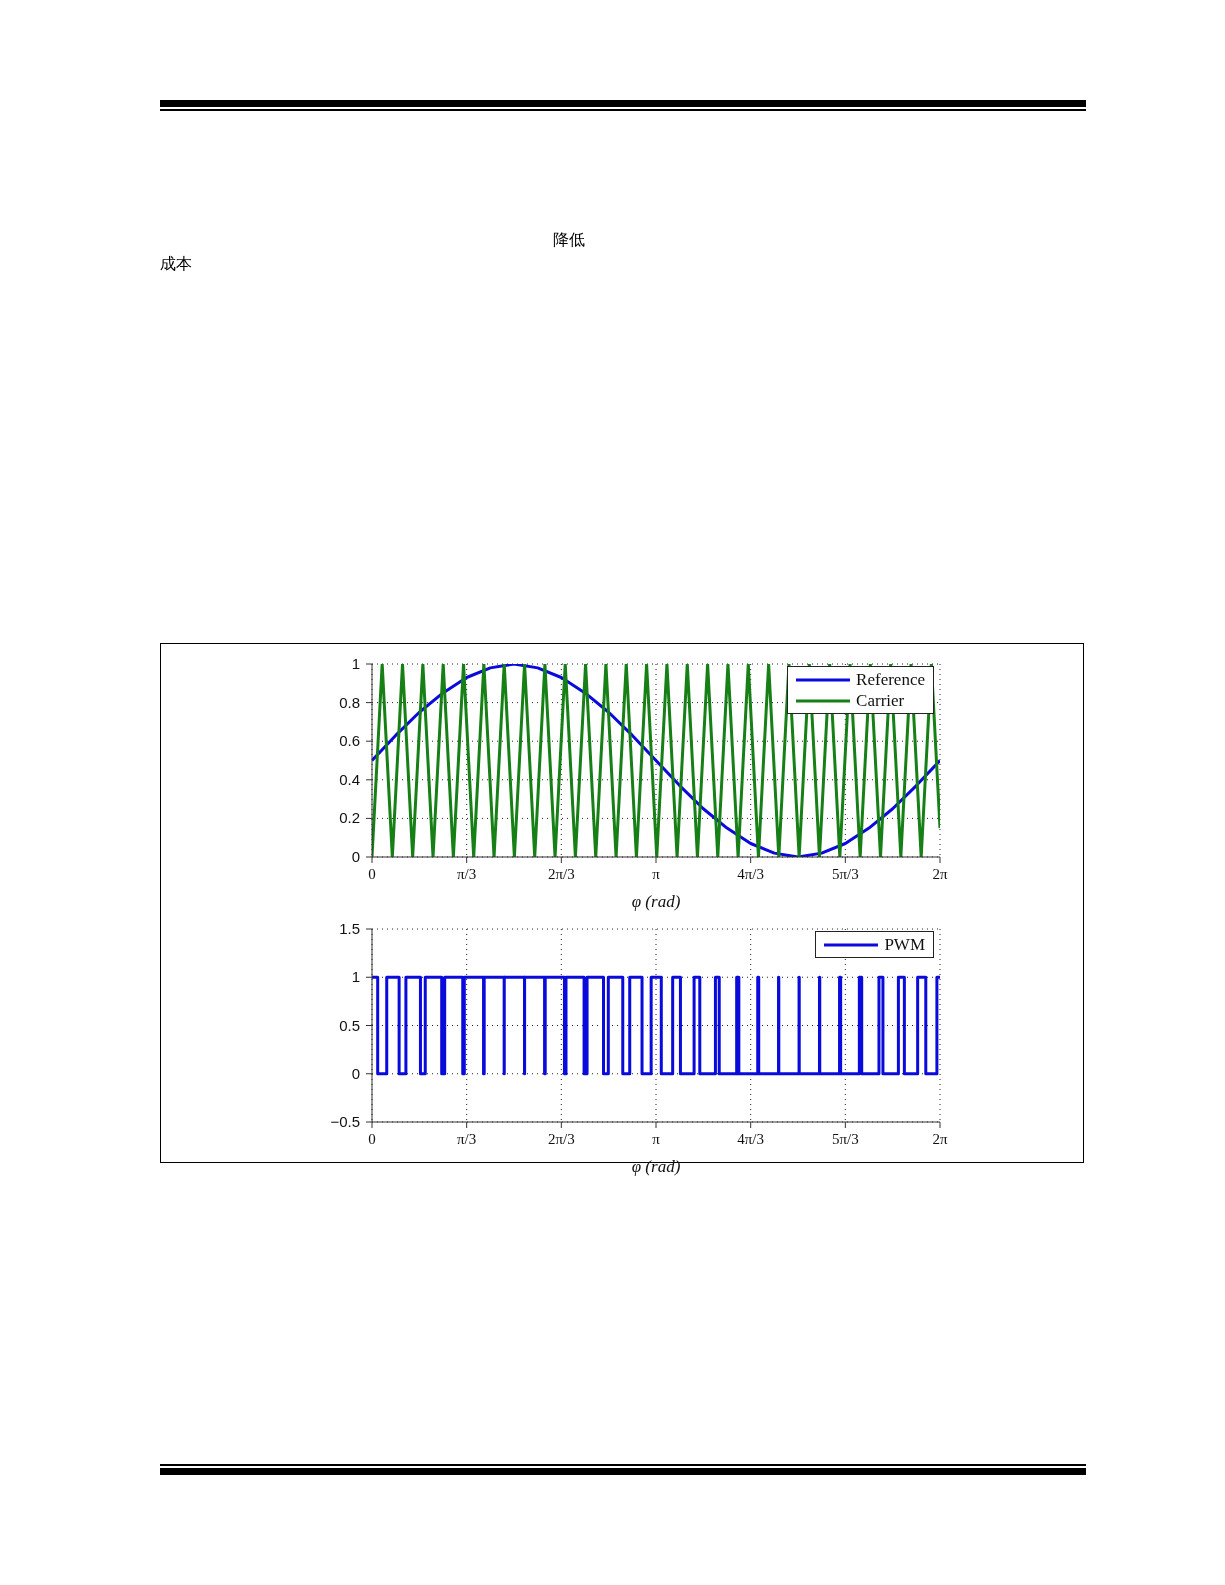  I want to click on y-tick-label: 0.4, so click(349, 779).